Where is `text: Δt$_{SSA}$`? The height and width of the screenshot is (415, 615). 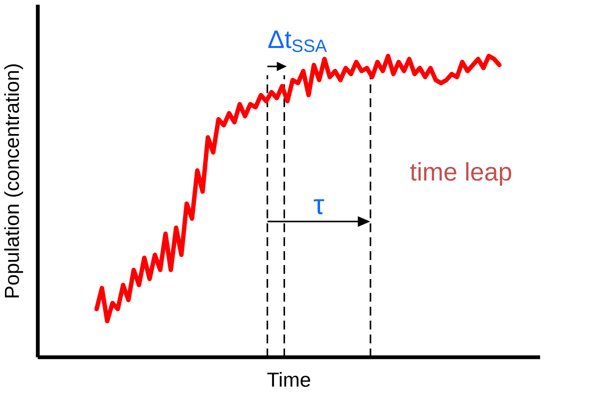 text: Δt$_{SSA}$ is located at coordinates (297, 41).